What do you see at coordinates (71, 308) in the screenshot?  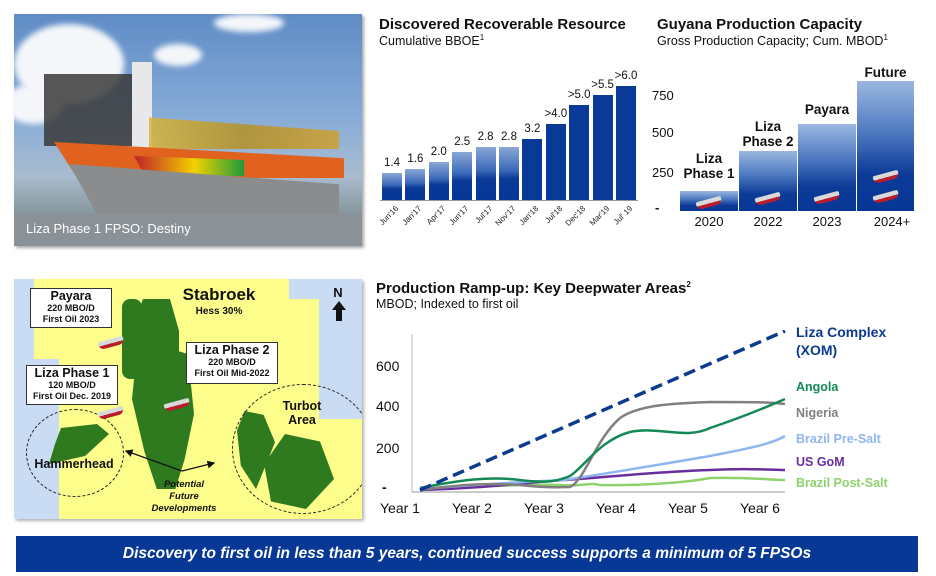 I see `payara-info-box: Payara 220 MBO/D First Oil 2023` at bounding box center [71, 308].